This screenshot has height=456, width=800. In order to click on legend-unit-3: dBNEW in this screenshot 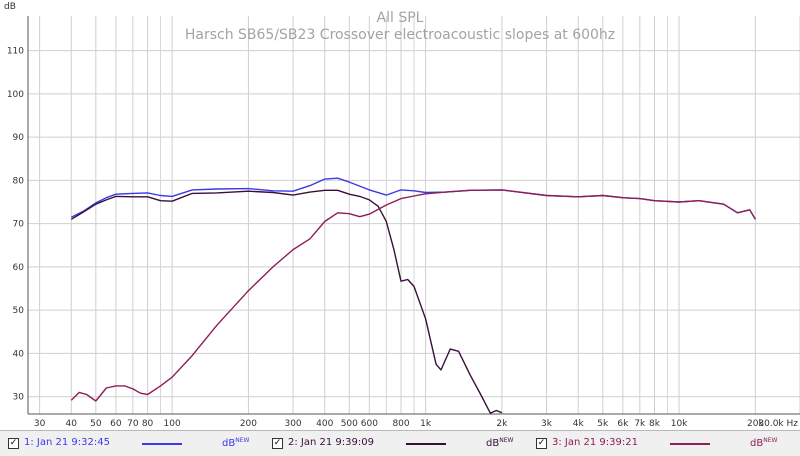, I will do `click(763, 443)`.